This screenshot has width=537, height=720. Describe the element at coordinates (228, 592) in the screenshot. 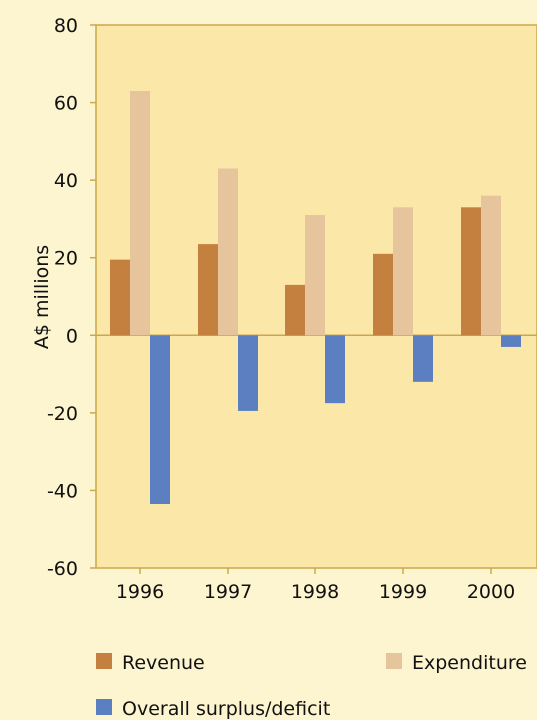

I see `x-tick-label: 1997` at that location.